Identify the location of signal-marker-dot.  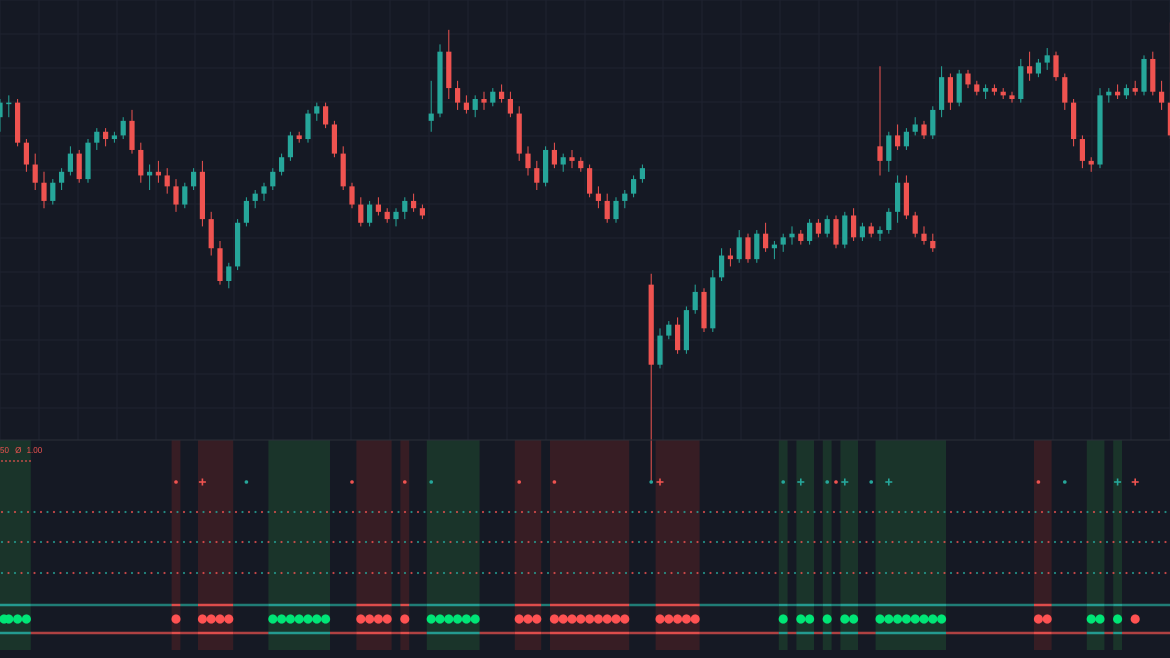
(783, 482).